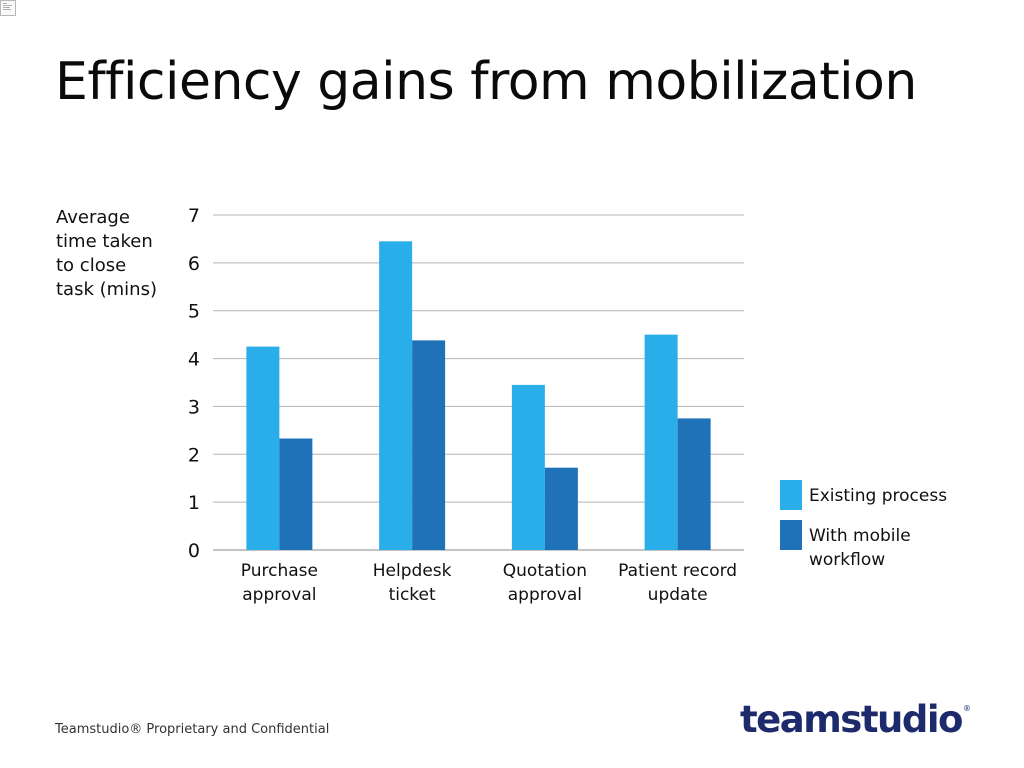 Image resolution: width=1024 pixels, height=768 pixels. What do you see at coordinates (279, 571) in the screenshot?
I see `x-tick-label: Purchase` at bounding box center [279, 571].